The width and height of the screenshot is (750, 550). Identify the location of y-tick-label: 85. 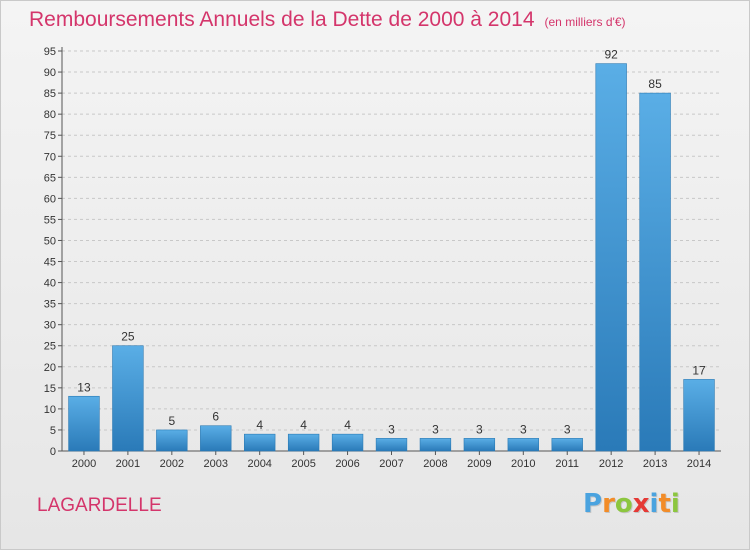
(50, 94).